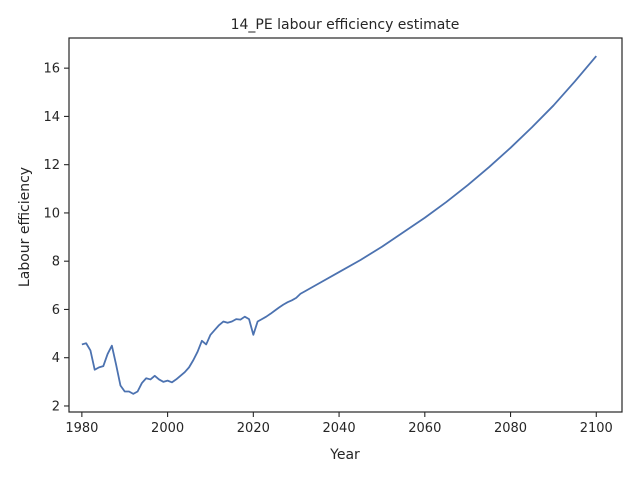 The width and height of the screenshot is (640, 480). I want to click on y-tick-label: 16, so click(51, 69).